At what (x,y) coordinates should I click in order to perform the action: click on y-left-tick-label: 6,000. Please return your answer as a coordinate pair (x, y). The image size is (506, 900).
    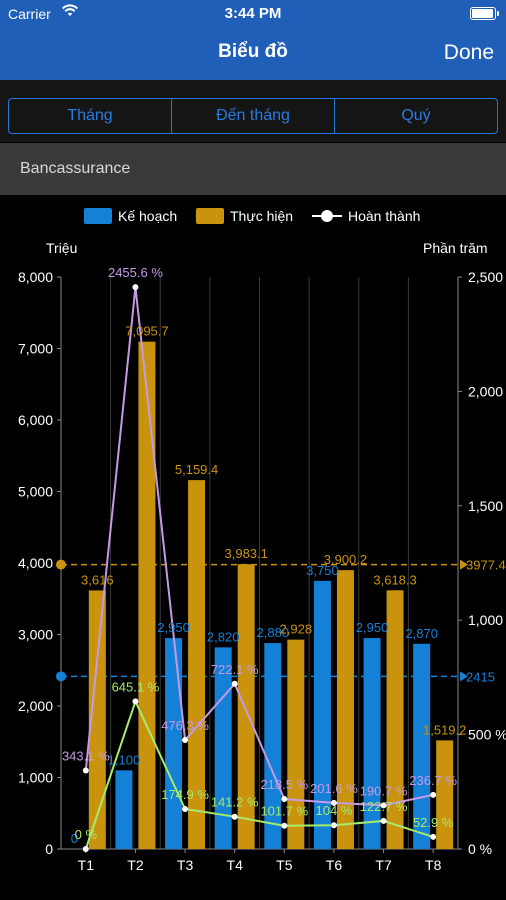
    Looking at the image, I should click on (35, 420).